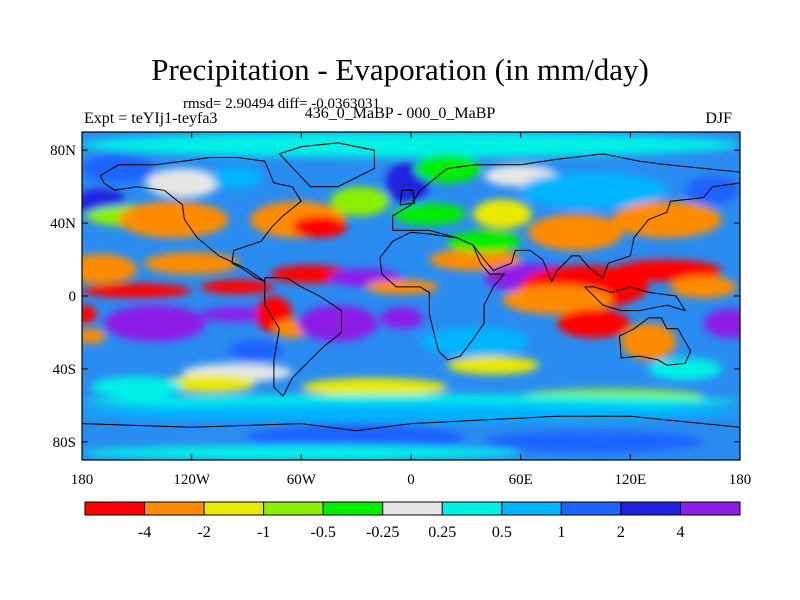 This screenshot has height=600, width=800. What do you see at coordinates (203, 532) in the screenshot?
I see `colorbar-label: -2` at bounding box center [203, 532].